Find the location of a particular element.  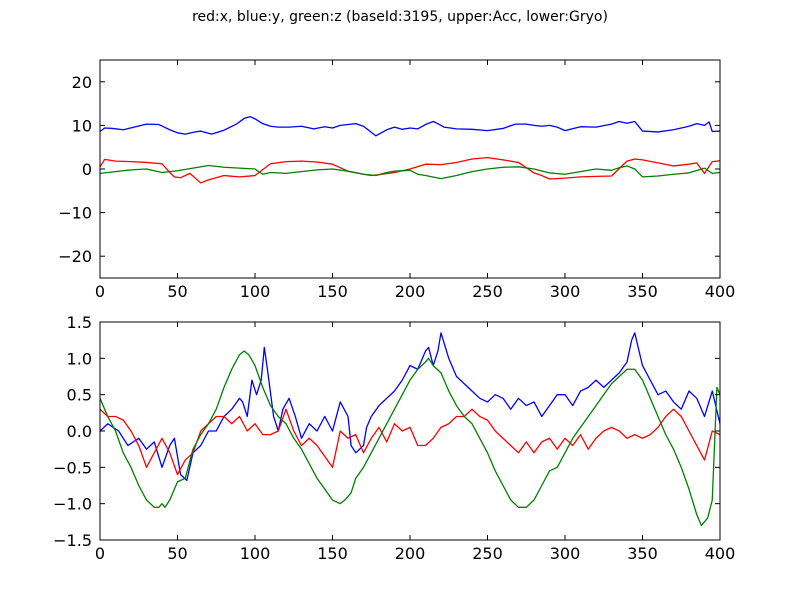

acc-xtick-label: 0 is located at coordinates (100, 291).